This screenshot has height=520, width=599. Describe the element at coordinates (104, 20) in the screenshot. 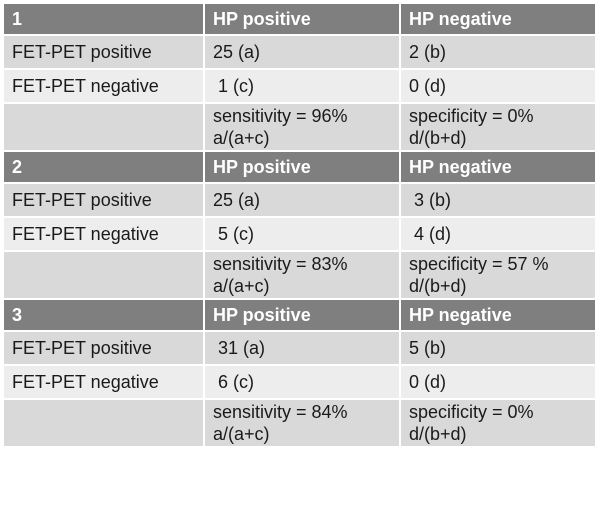

I see `block-number: 1` at that location.